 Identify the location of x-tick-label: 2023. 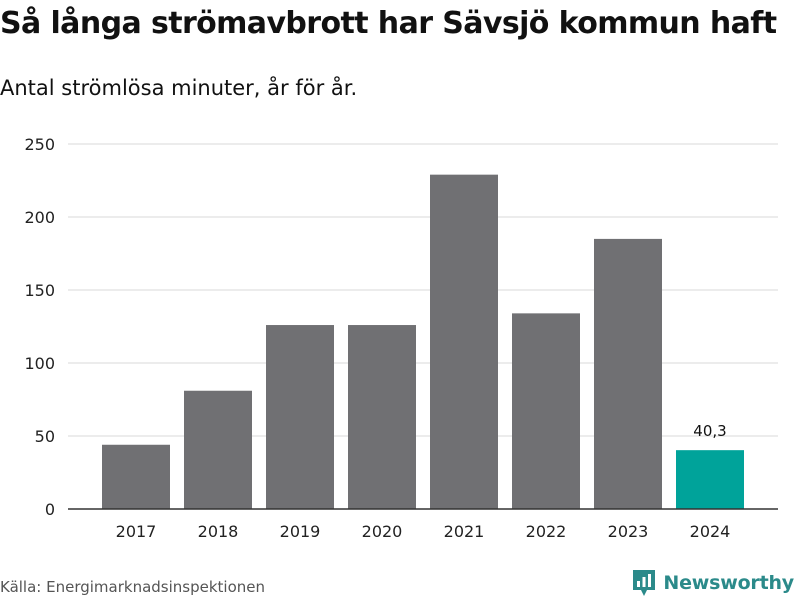
(628, 531).